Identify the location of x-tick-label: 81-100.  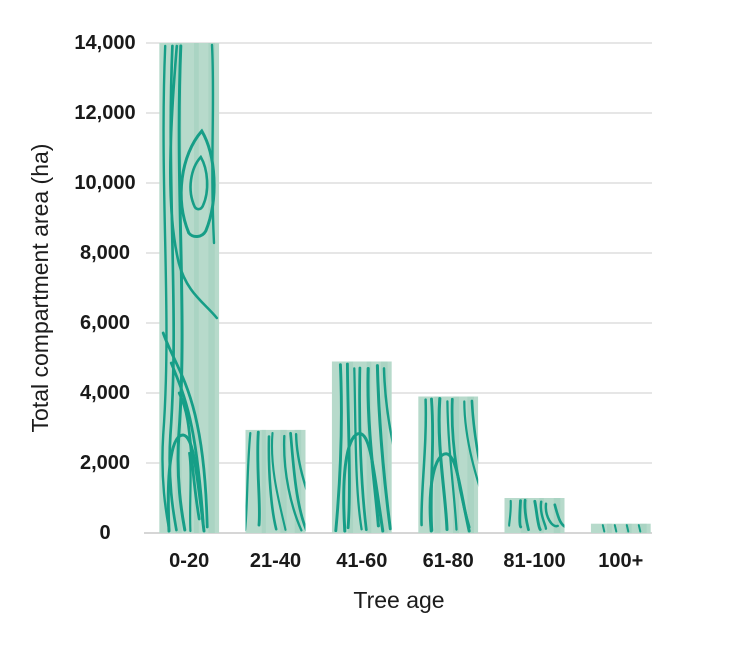
(534, 561).